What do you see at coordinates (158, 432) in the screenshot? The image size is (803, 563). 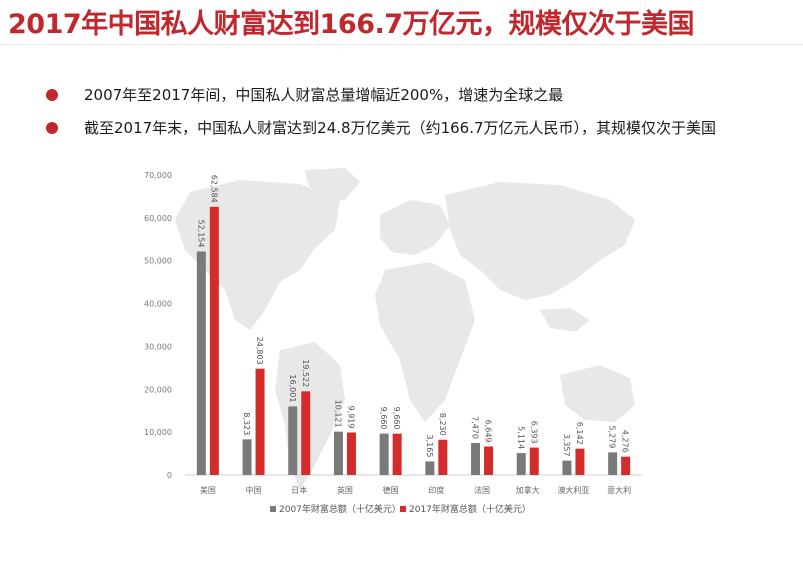 I see `y-tick-label: 10,000` at bounding box center [158, 432].